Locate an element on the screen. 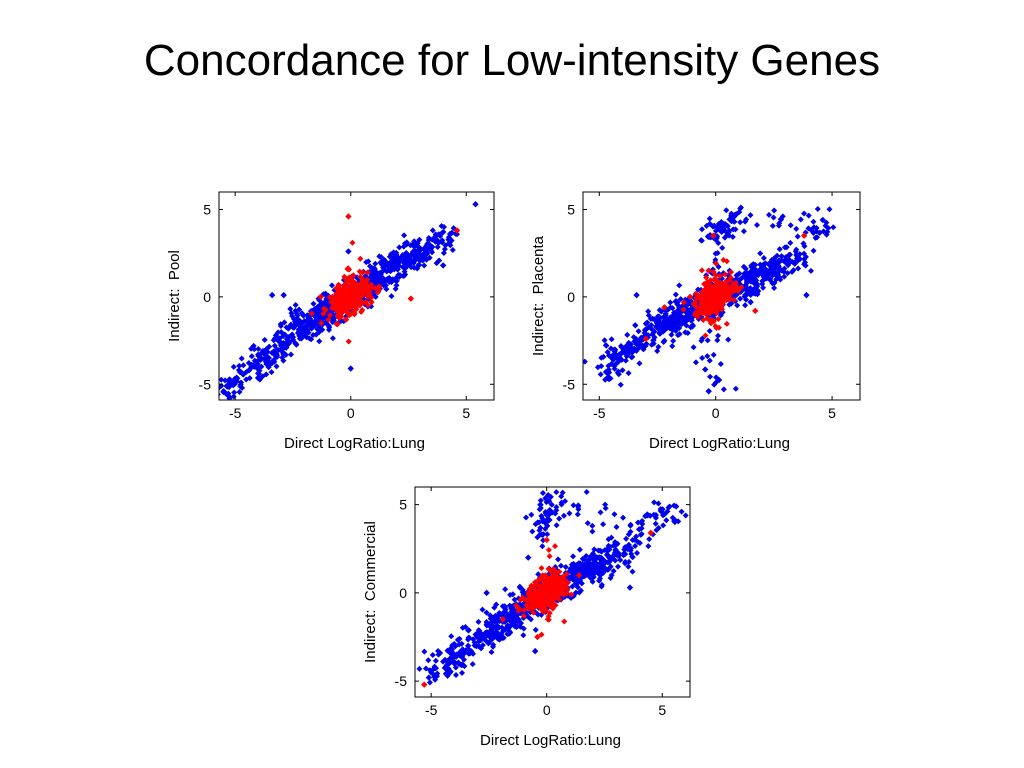 This screenshot has height=768, width=1024. y-axis-label: Indirect: Commercial is located at coordinates (370, 592).